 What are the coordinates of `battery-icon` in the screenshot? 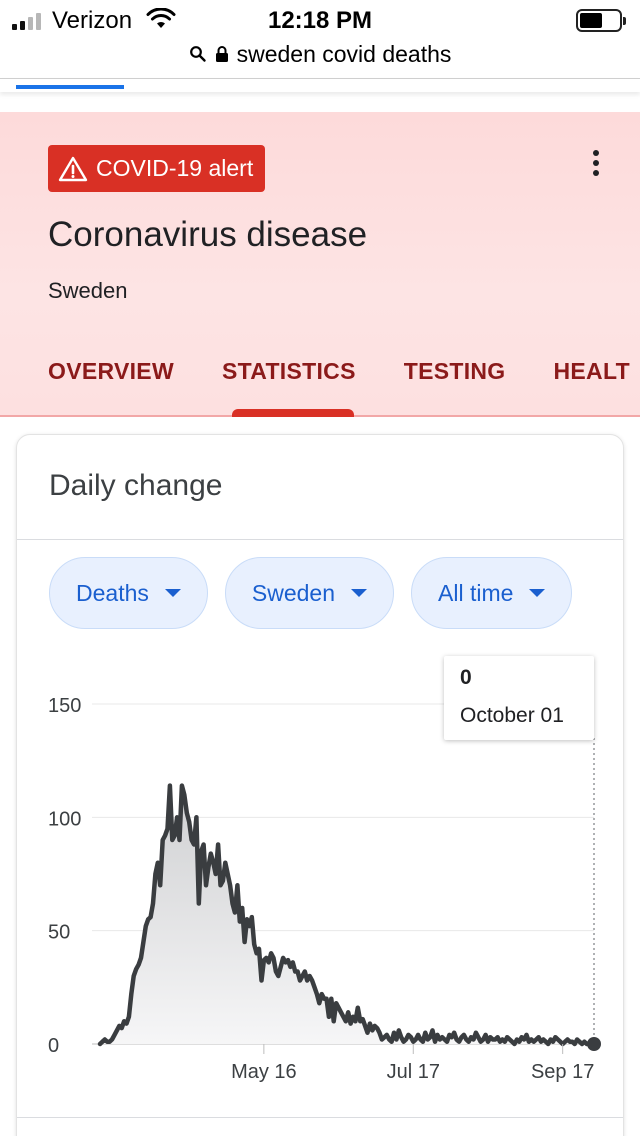 It's located at (601, 20).